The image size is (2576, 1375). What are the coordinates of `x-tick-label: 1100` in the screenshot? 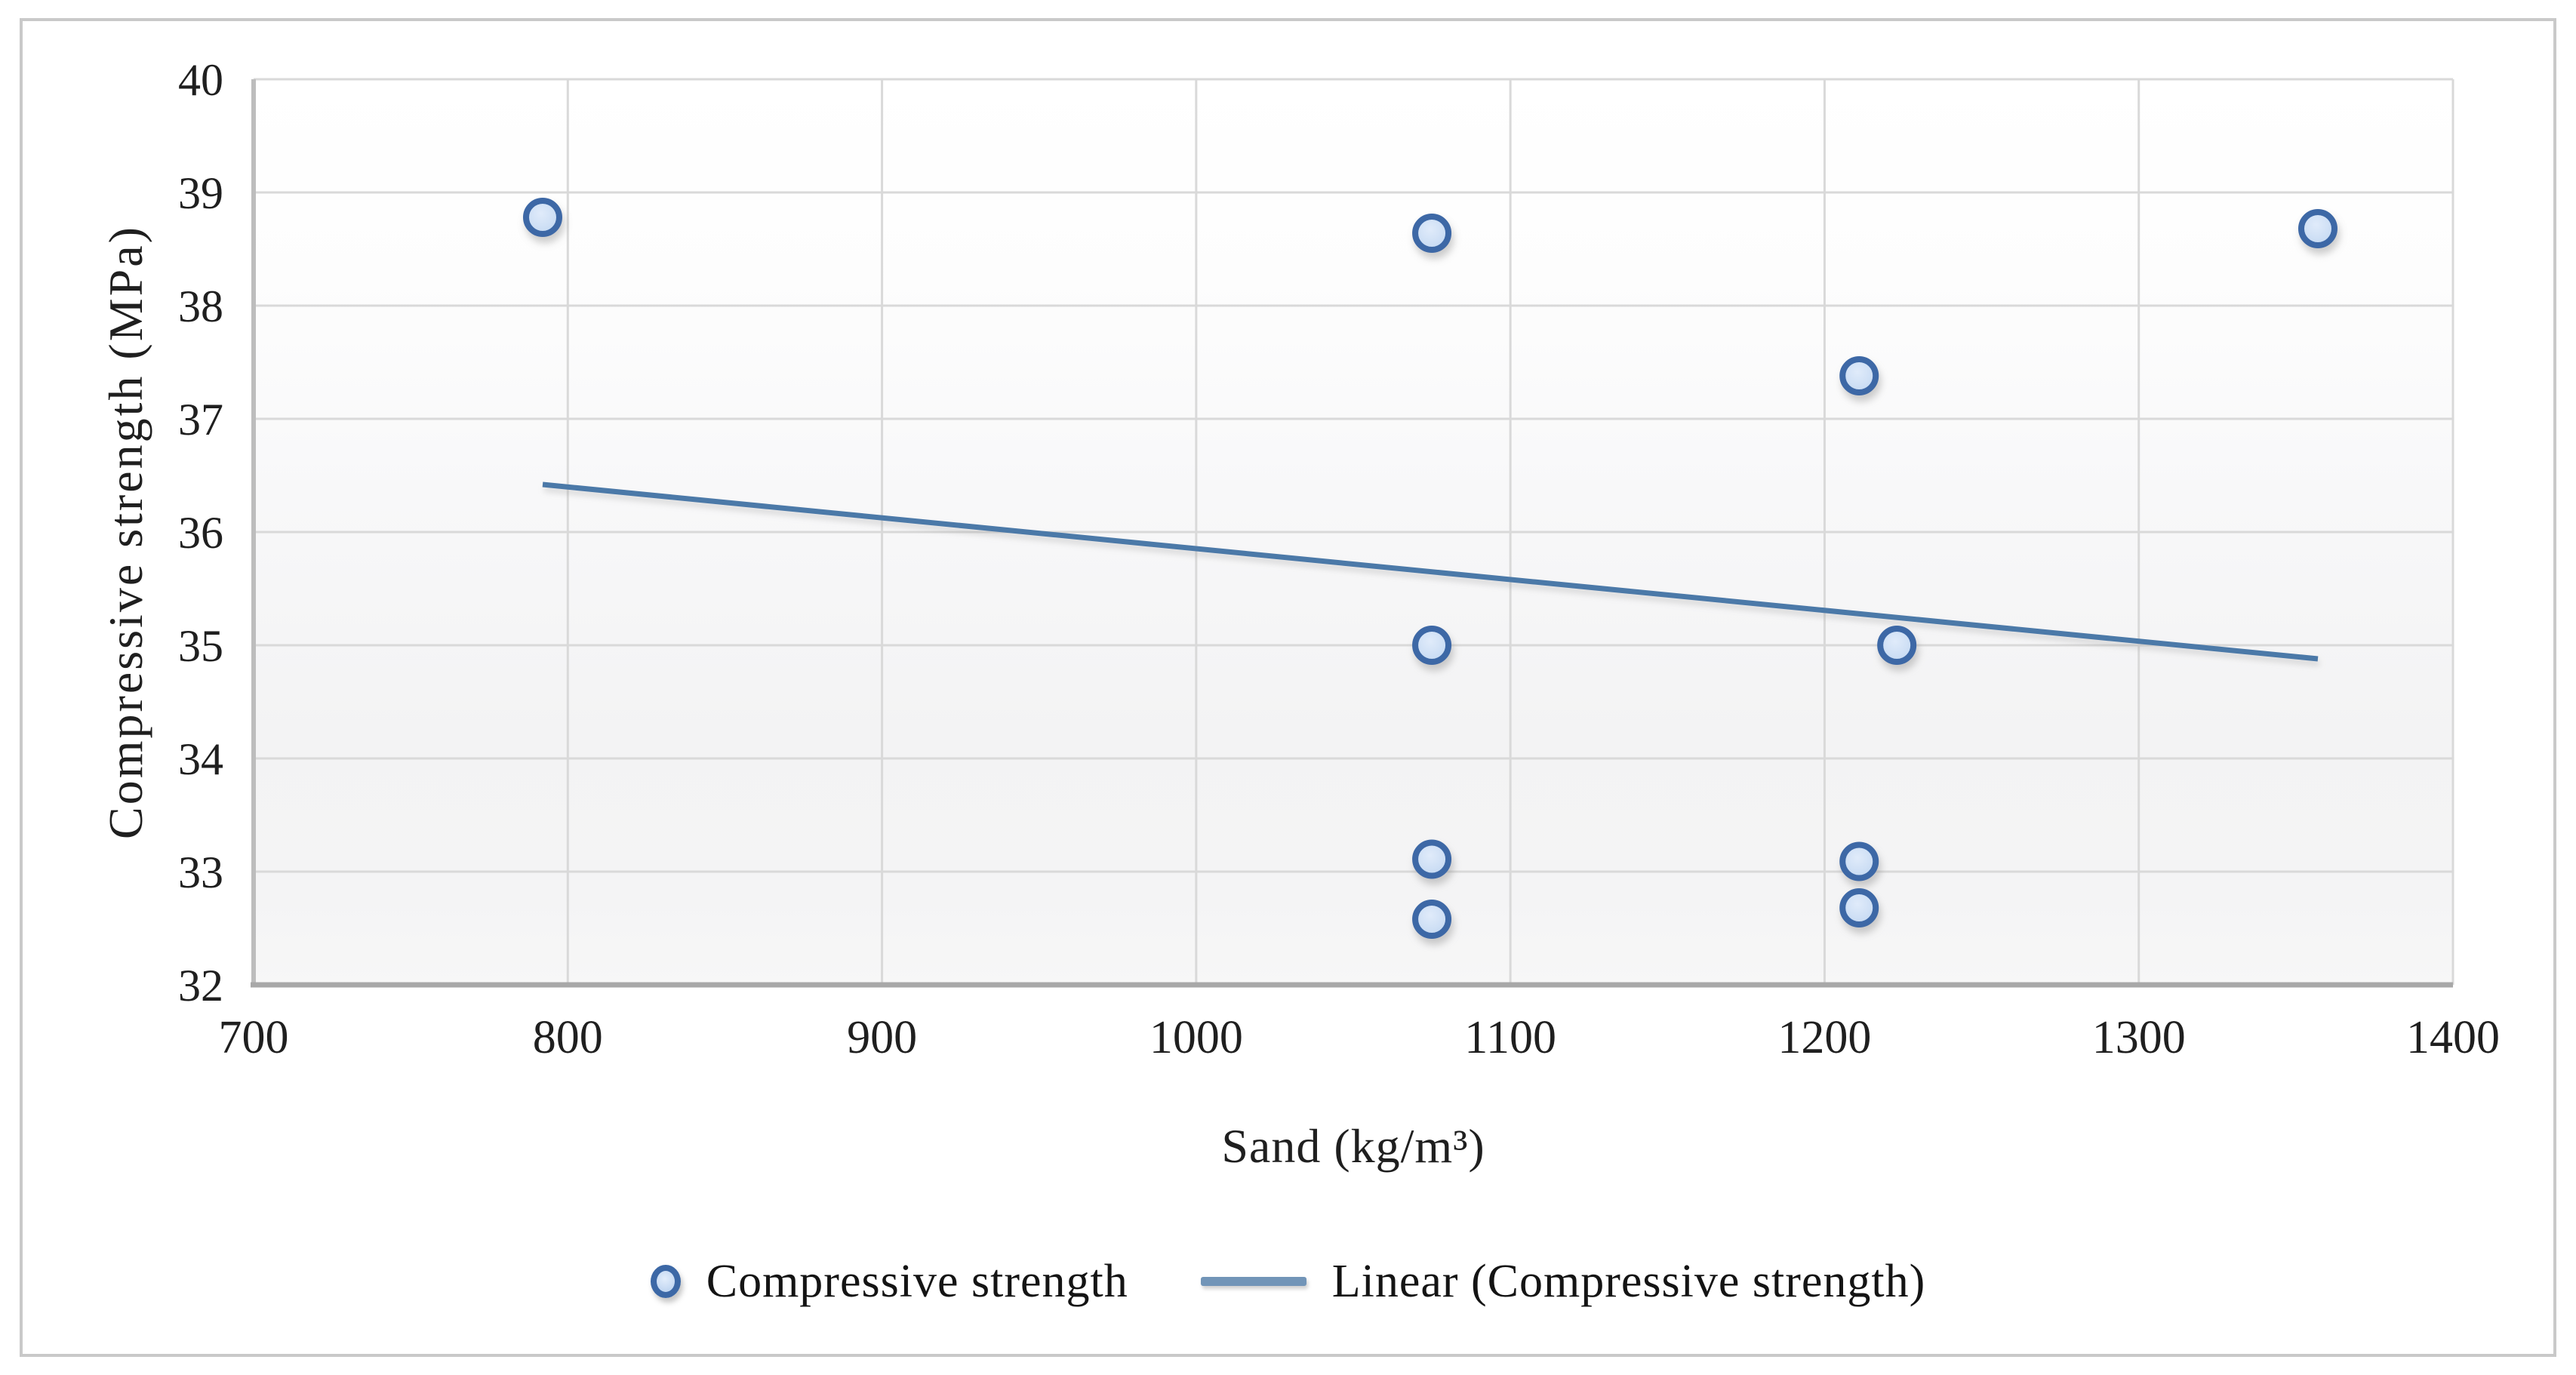 It's located at (1510, 1037).